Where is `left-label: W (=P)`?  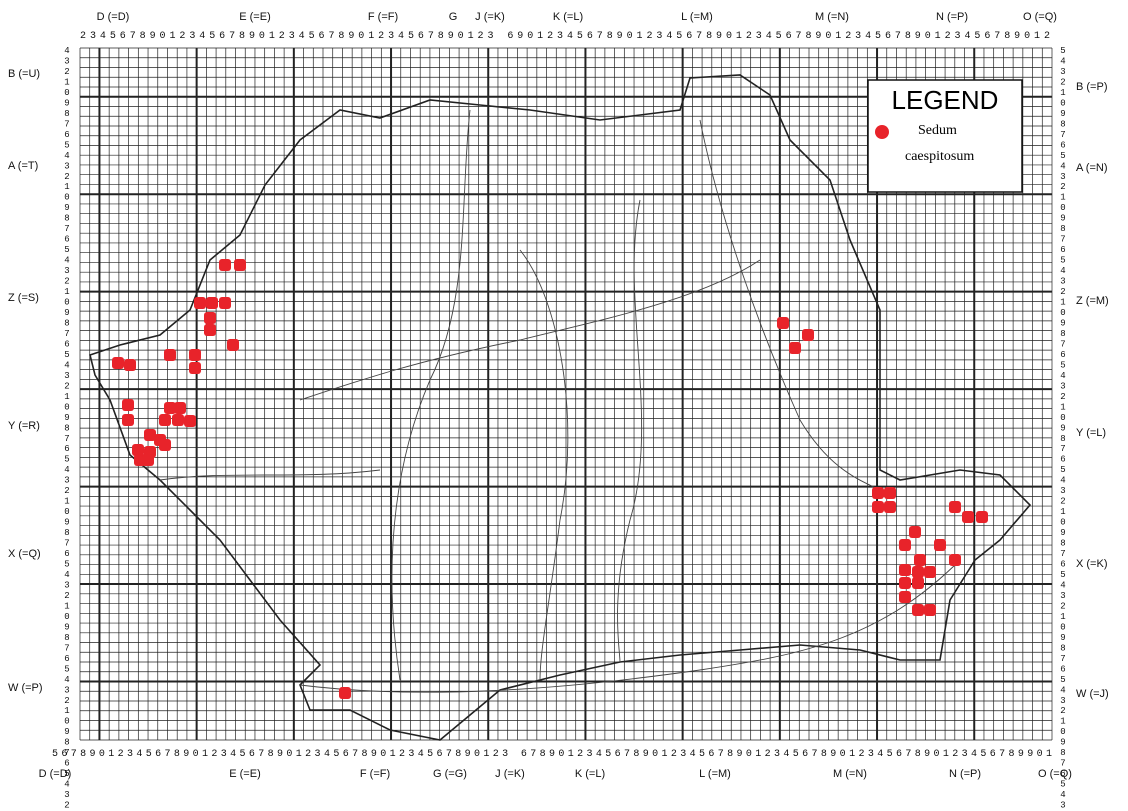
left-label: W (=P) is located at coordinates (25, 688).